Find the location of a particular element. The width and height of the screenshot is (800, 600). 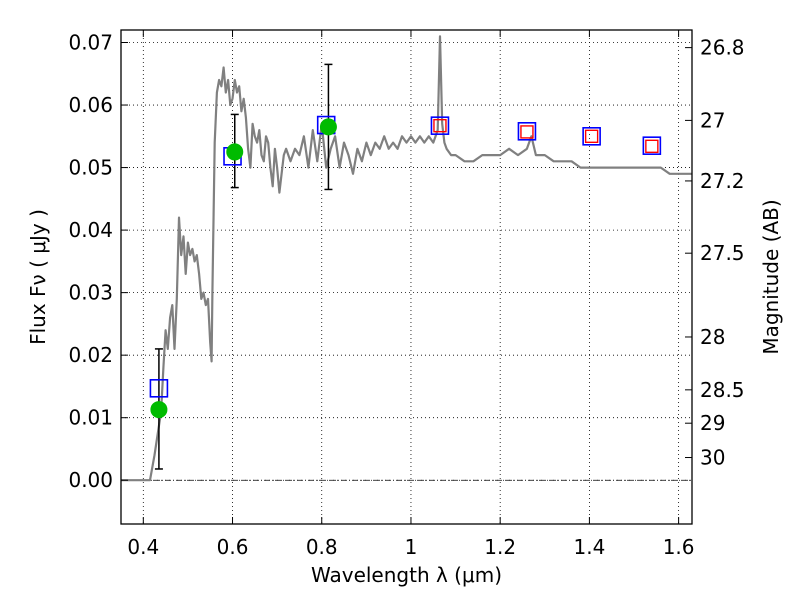

x-tick-label: 0.6 is located at coordinates (233, 547).